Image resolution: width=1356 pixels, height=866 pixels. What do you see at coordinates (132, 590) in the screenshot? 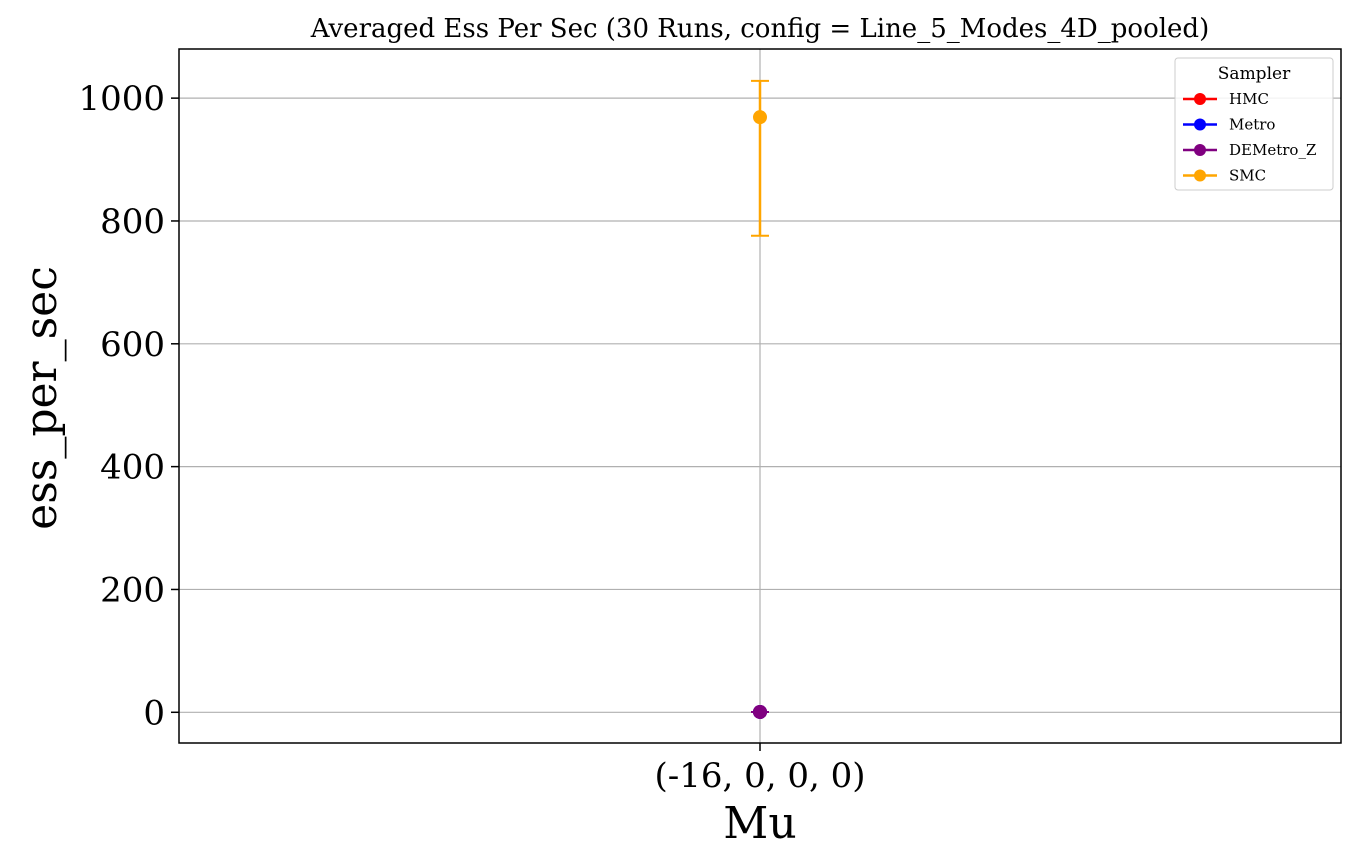
I see `y-tick-label: 200` at bounding box center [132, 590].